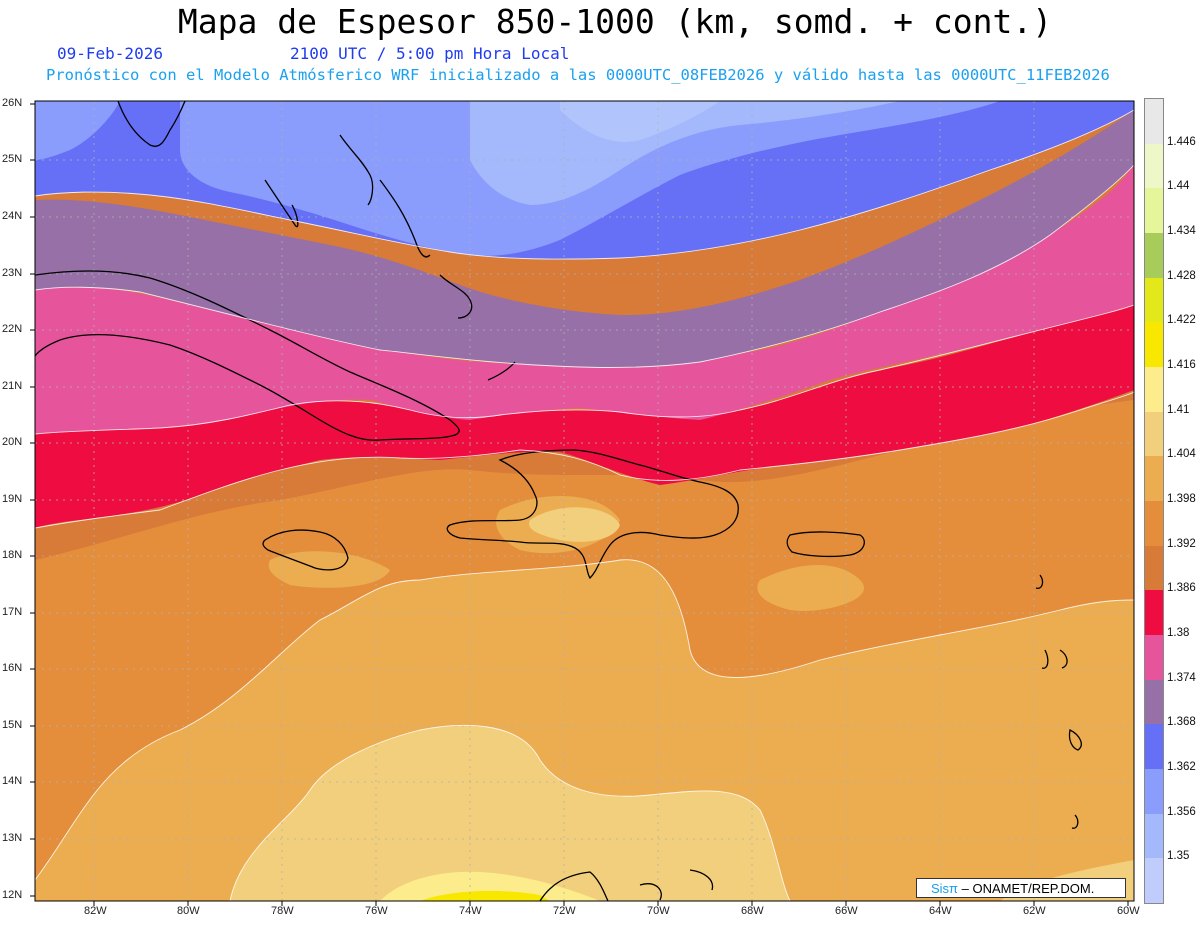  Describe the element at coordinates (12, 612) in the screenshot. I see `lat-label: 17N` at that location.